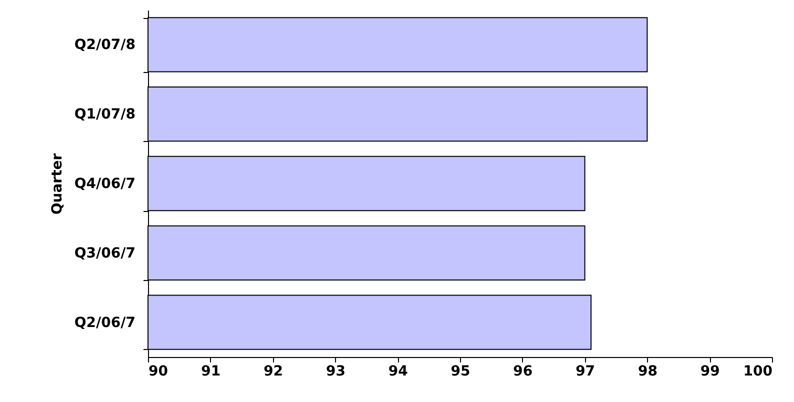 The height and width of the screenshot is (402, 794). Describe the element at coordinates (460, 372) in the screenshot. I see `x-tick-label: 95` at that location.